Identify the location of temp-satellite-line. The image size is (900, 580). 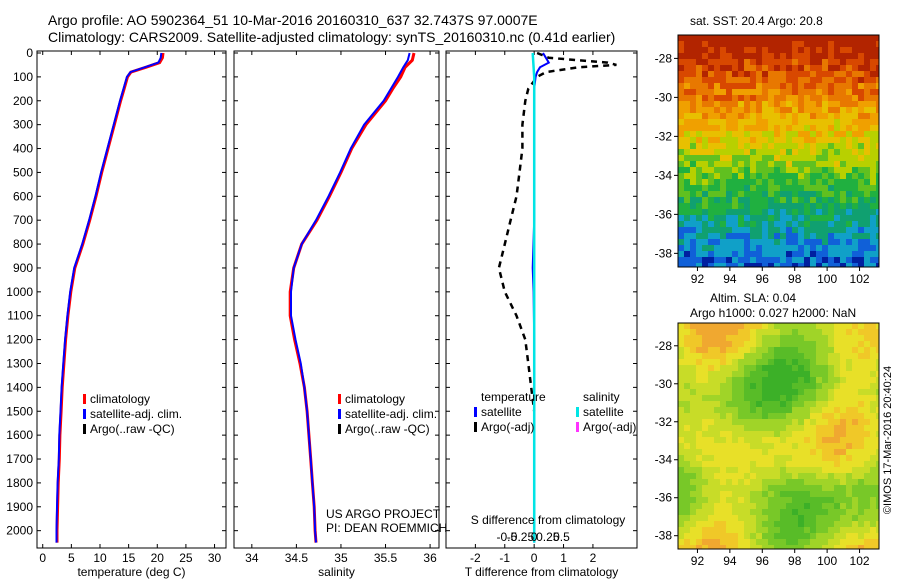
(109, 297).